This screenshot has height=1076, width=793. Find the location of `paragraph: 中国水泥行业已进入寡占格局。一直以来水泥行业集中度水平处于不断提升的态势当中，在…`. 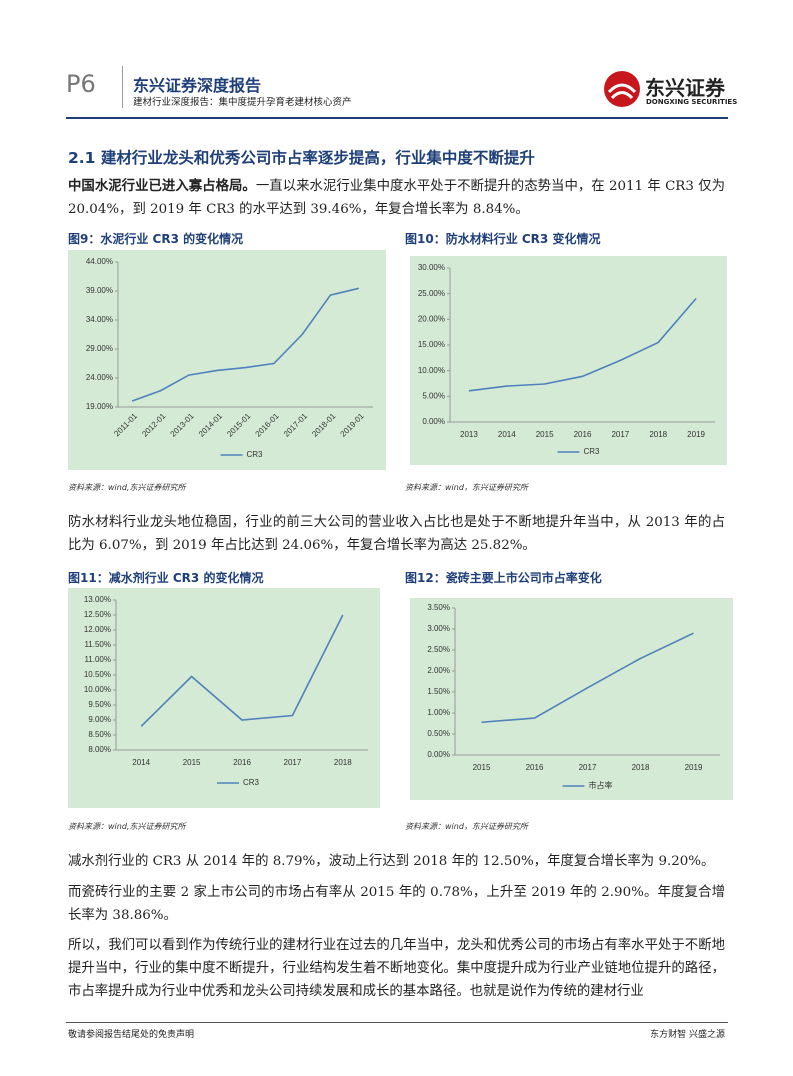

paragraph: 中国水泥行业已进入寡占格局。一直以来水泥行业集中度水平处于不断提升的态势当中，在… is located at coordinates (396, 198).